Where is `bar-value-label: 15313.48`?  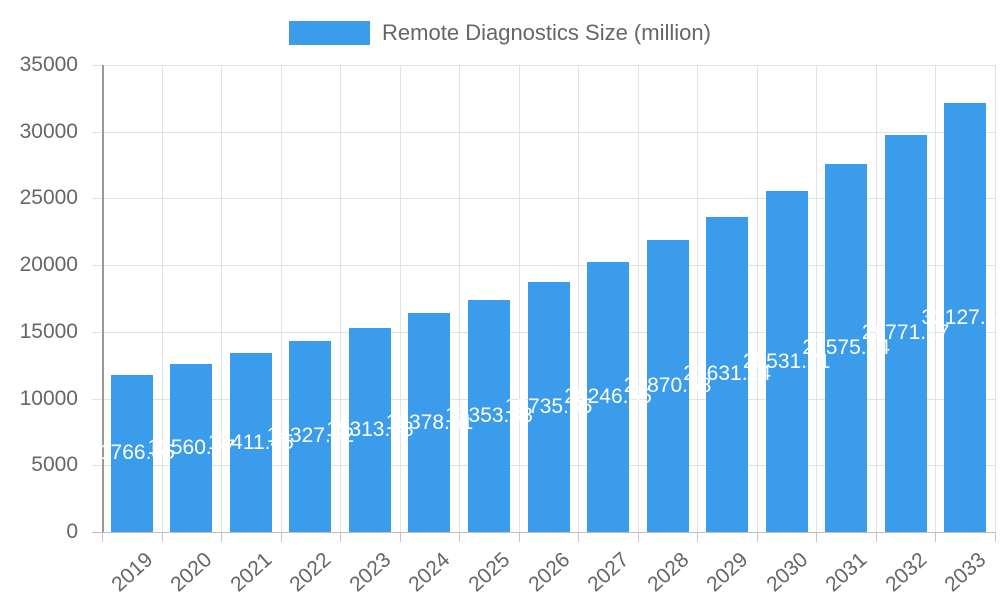
bar-value-label: 15313.48 is located at coordinates (370, 429).